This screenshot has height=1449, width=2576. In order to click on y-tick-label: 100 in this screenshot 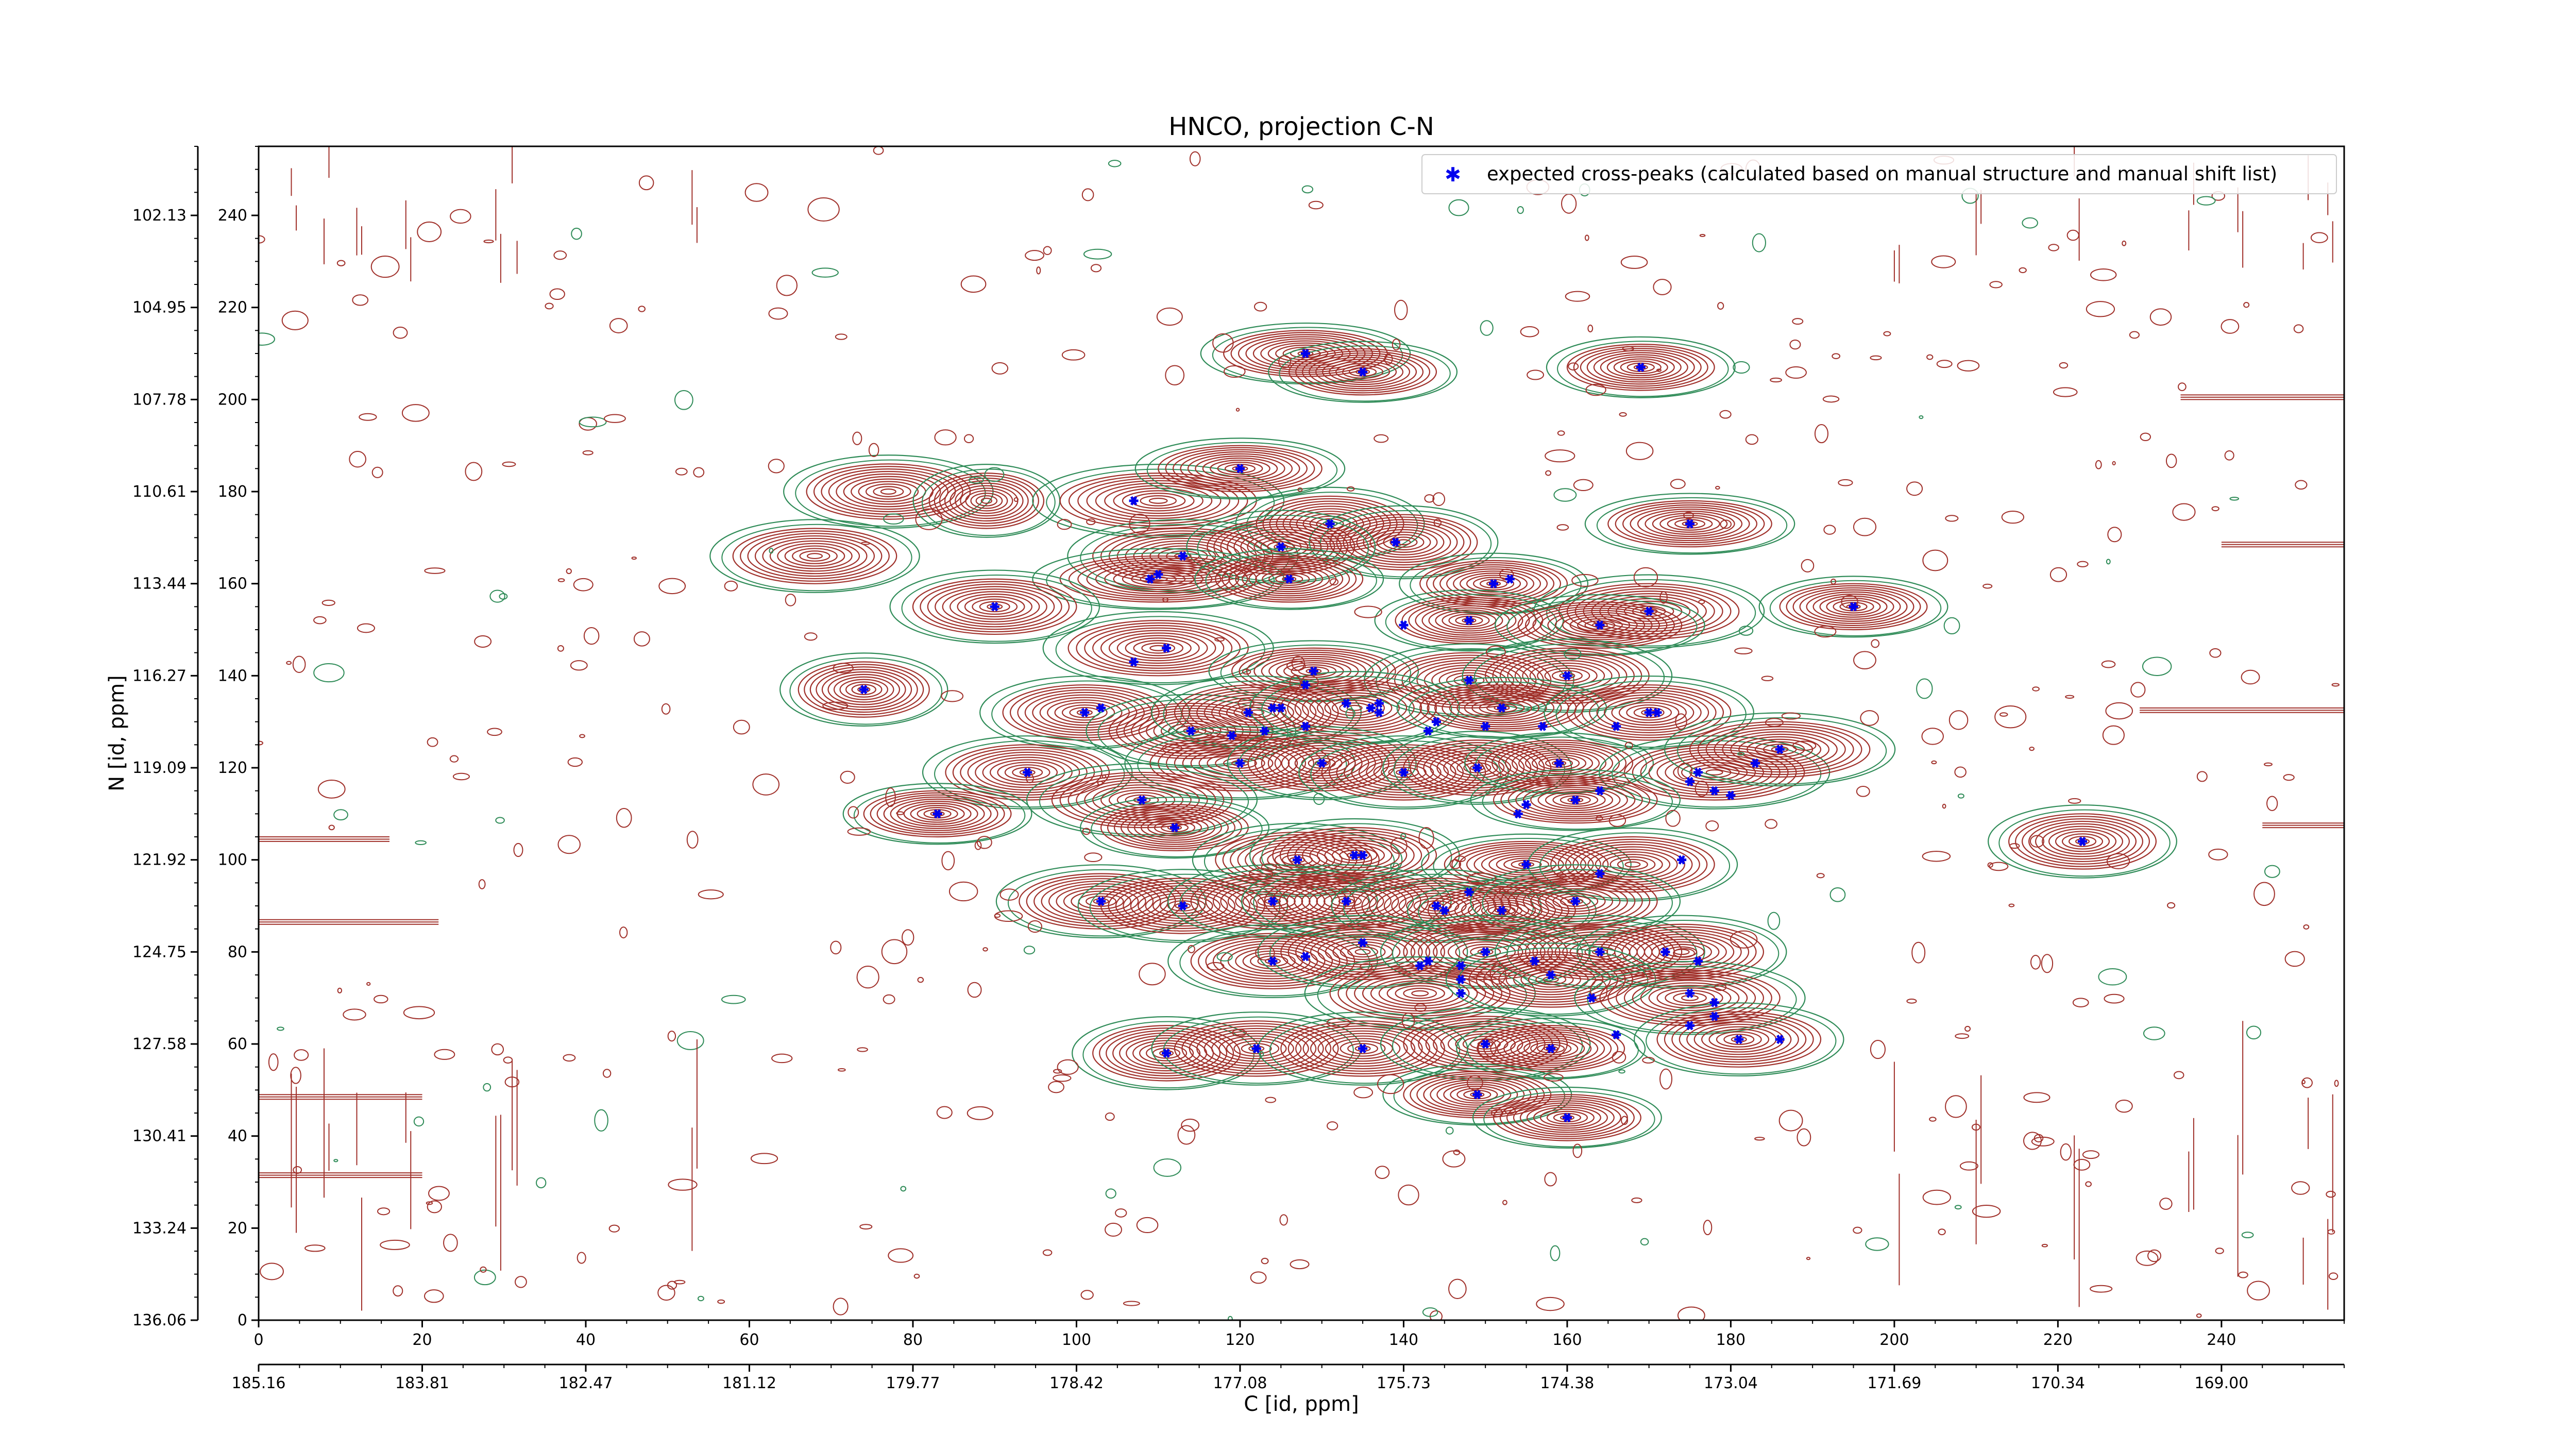, I will do `click(232, 860)`.